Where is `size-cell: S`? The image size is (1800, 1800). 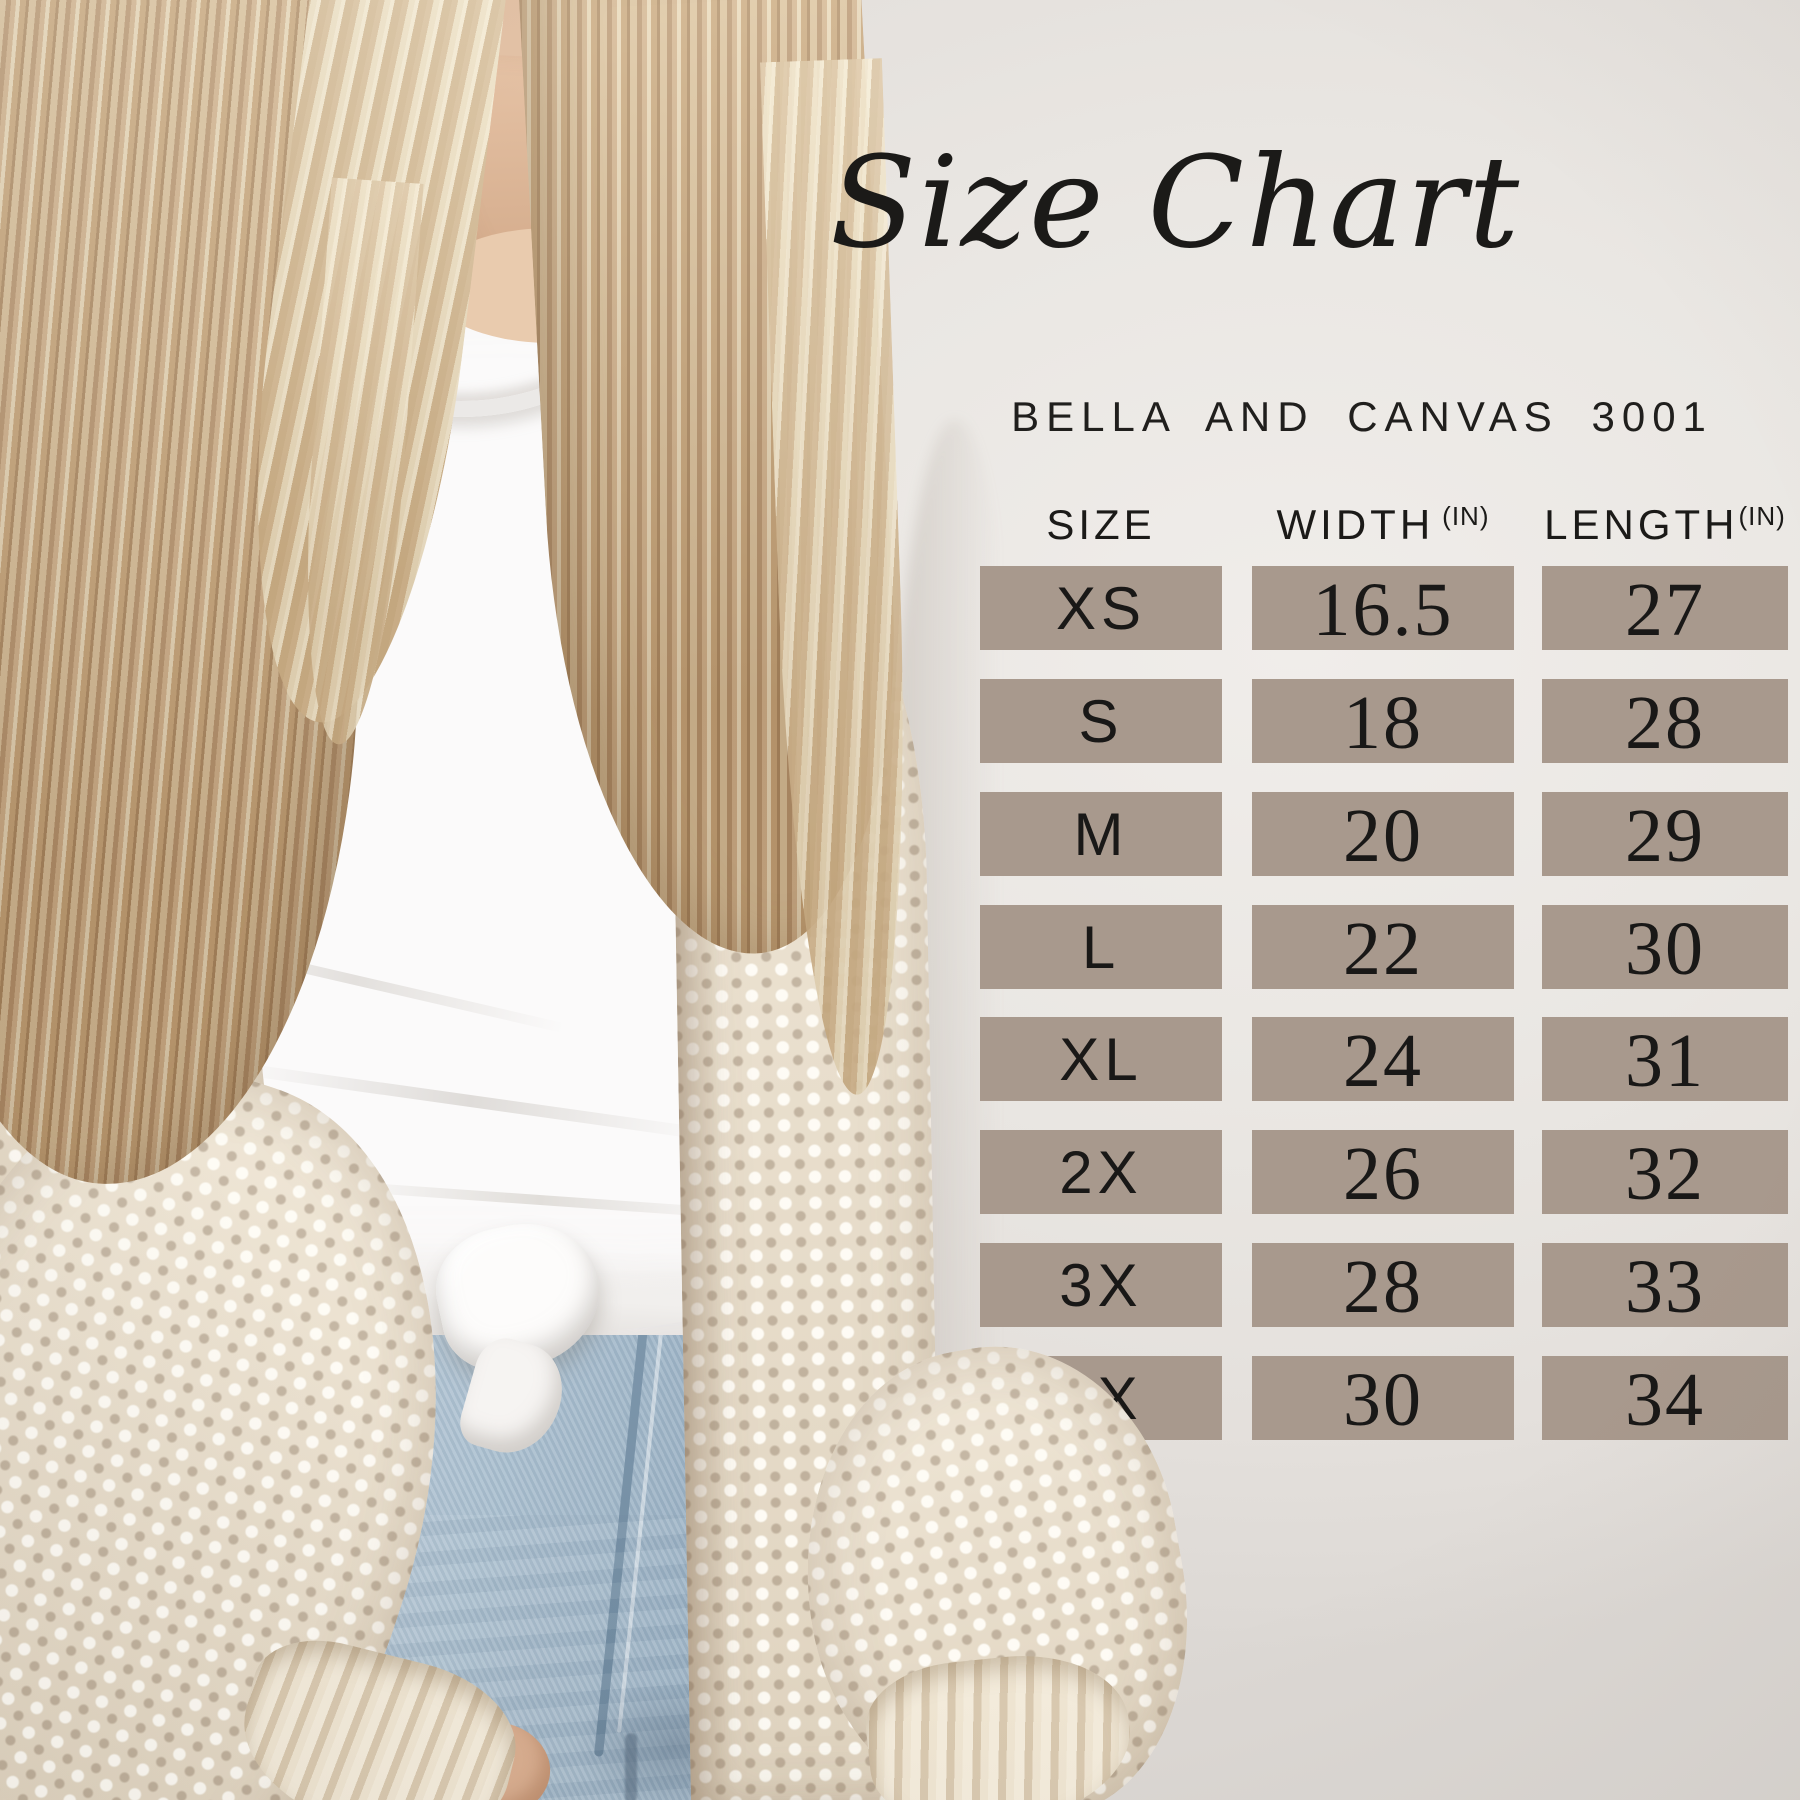
size-cell: S is located at coordinates (1101, 721).